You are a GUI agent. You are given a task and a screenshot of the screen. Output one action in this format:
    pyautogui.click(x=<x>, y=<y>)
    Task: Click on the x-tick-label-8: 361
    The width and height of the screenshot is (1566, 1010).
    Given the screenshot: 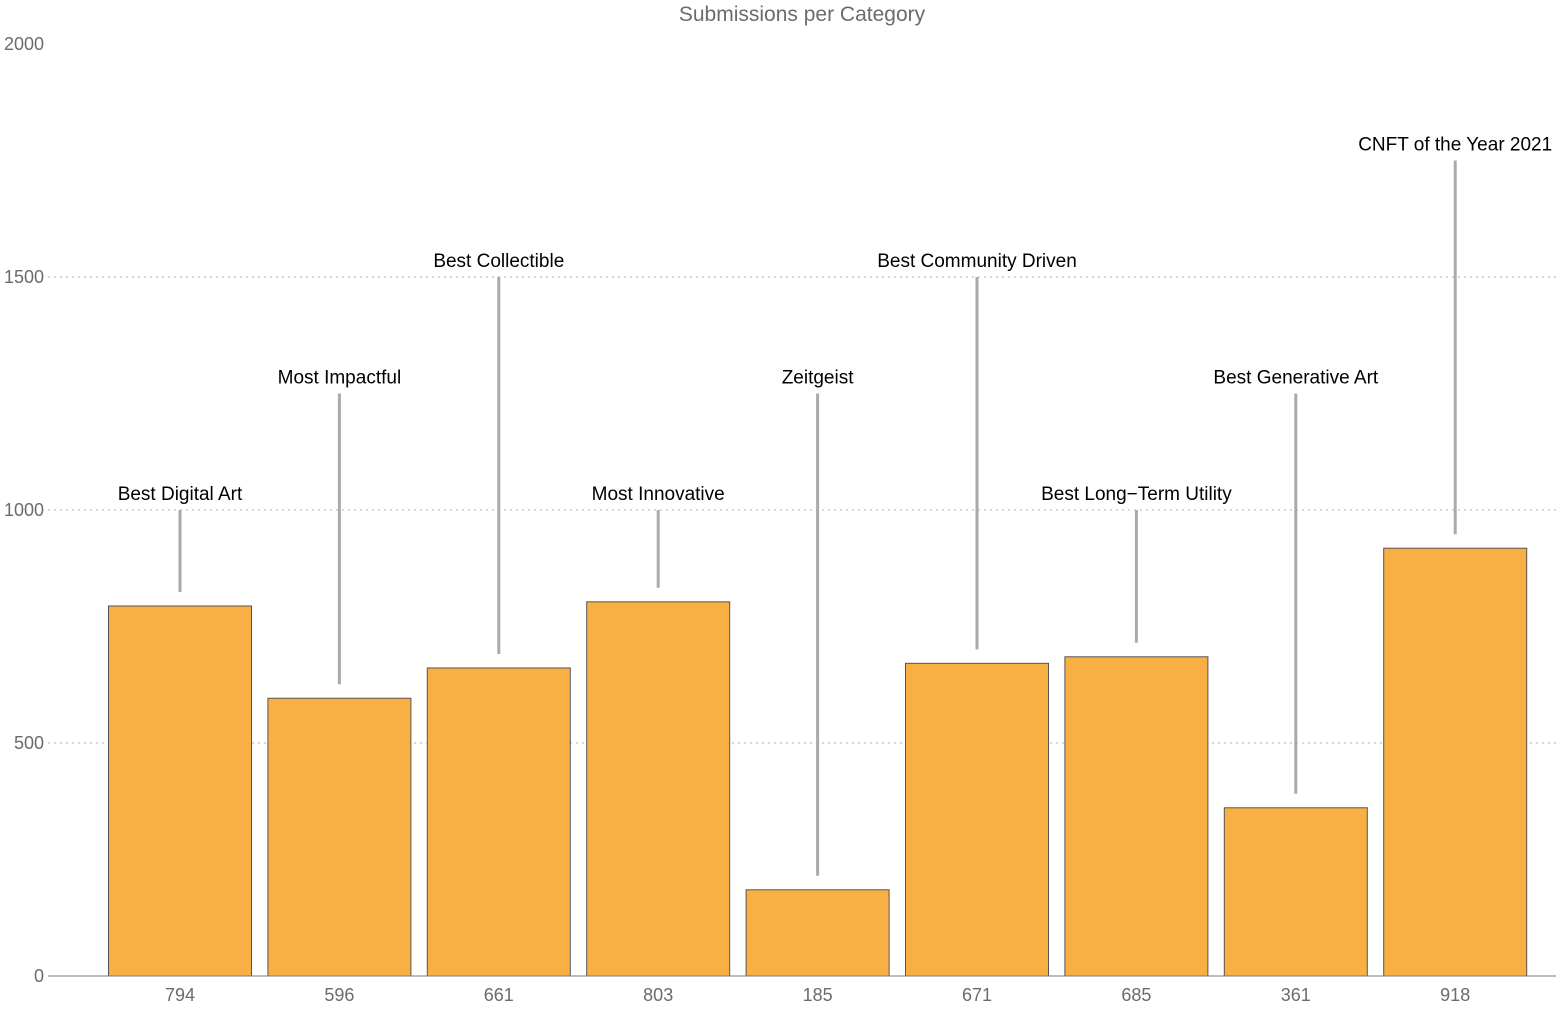 What is the action you would take?
    pyautogui.click(x=1296, y=995)
    